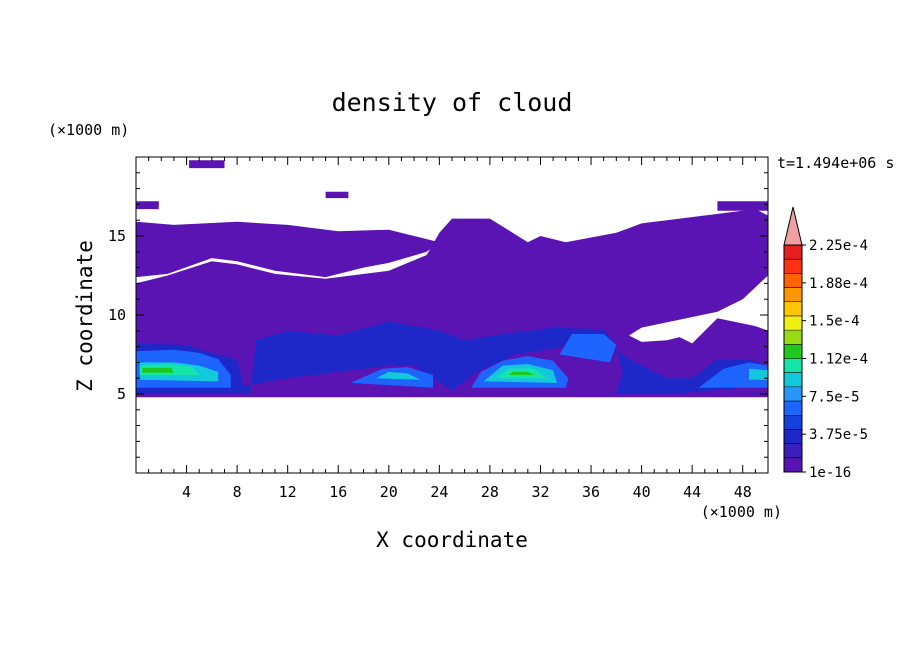  What do you see at coordinates (121, 394) in the screenshot?
I see `y-tick-label: 5` at bounding box center [121, 394].